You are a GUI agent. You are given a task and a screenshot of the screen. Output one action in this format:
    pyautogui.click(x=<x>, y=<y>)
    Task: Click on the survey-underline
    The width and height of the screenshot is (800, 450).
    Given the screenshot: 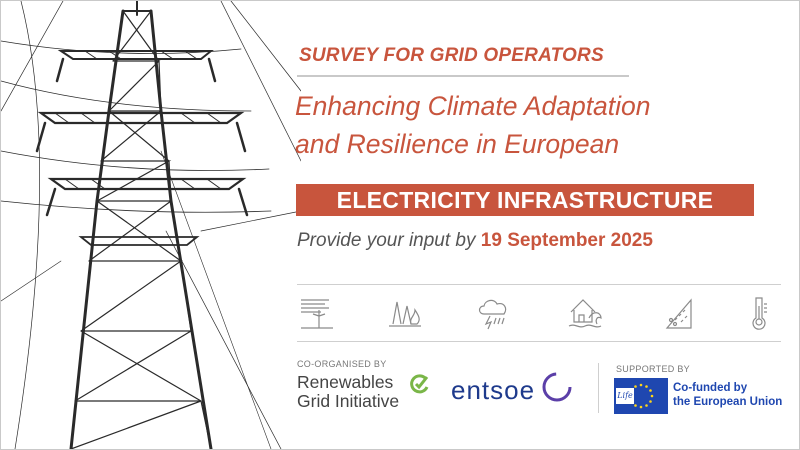 What is the action you would take?
    pyautogui.click(x=463, y=76)
    